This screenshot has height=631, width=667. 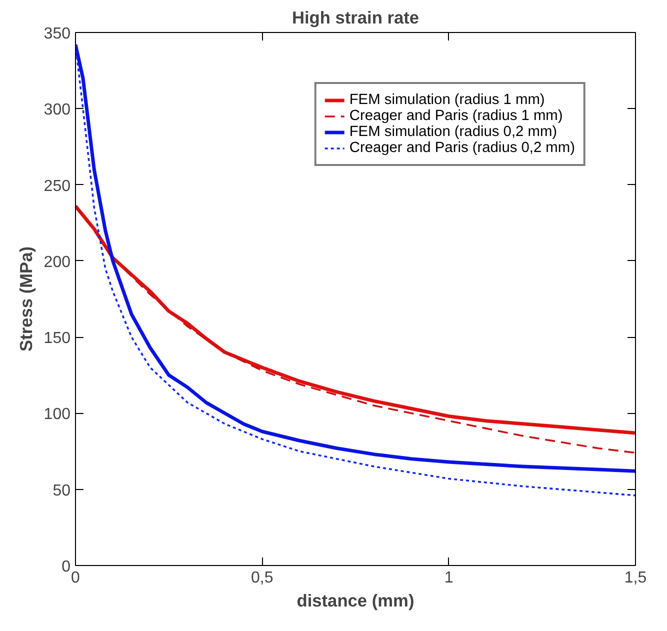 I want to click on legend-label: Creager and Paris (radius 0,2 mm), so click(x=462, y=148).